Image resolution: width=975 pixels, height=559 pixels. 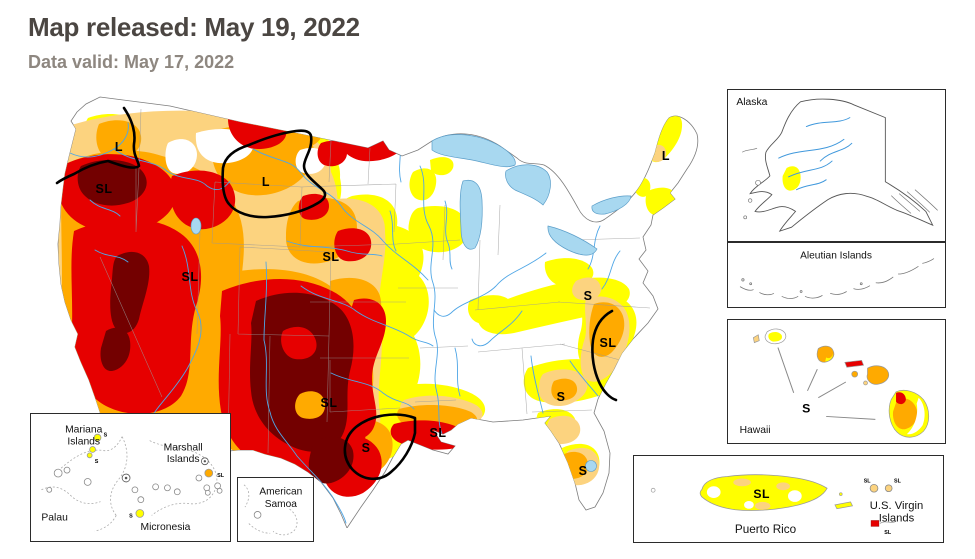 I want to click on impact-outline-pnw, so click(x=98, y=145).